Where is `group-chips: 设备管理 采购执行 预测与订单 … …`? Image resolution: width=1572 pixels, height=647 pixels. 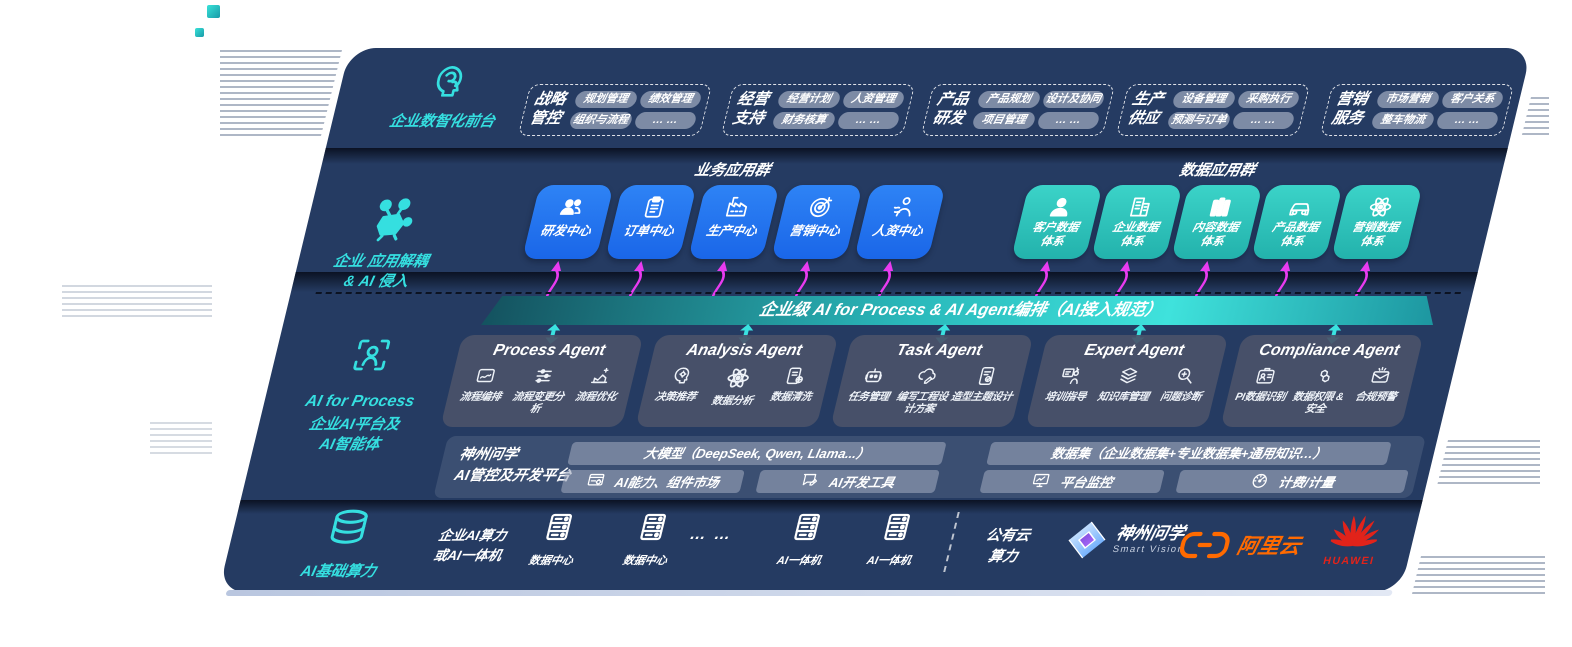 group-chips: 设备管理 采购执行 预测与订单 … … is located at coordinates (1233, 110).